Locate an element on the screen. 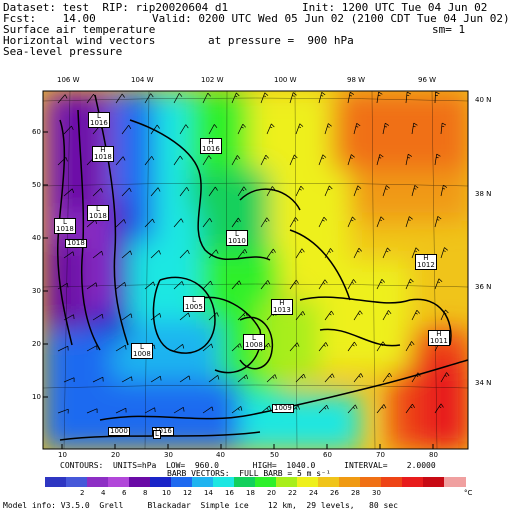 Image resolution: width=512 pixels, height=512 pixels. y-tick-label: 20 is located at coordinates (36, 344).